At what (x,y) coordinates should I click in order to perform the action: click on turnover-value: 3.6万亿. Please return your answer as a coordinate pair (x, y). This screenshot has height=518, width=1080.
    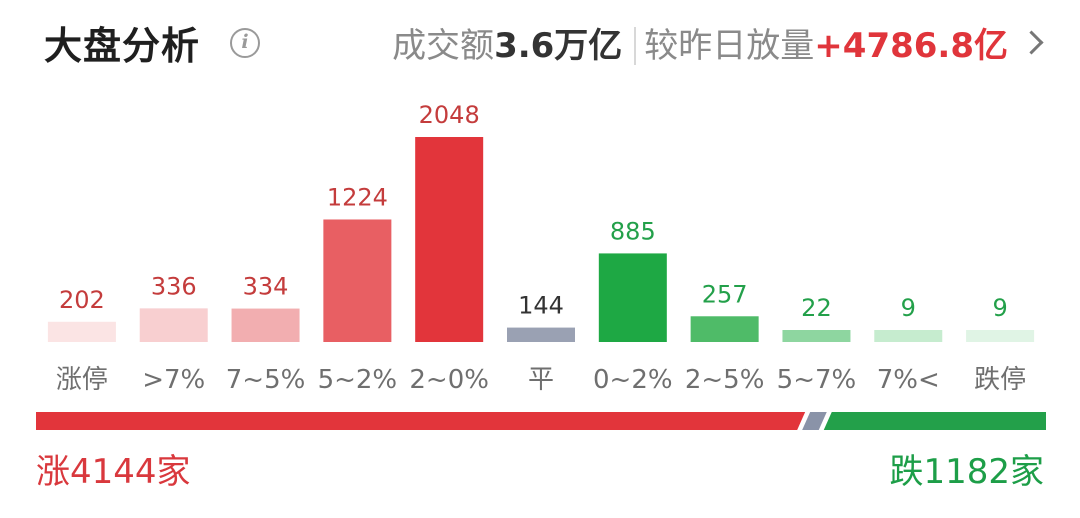
    Looking at the image, I should click on (558, 46).